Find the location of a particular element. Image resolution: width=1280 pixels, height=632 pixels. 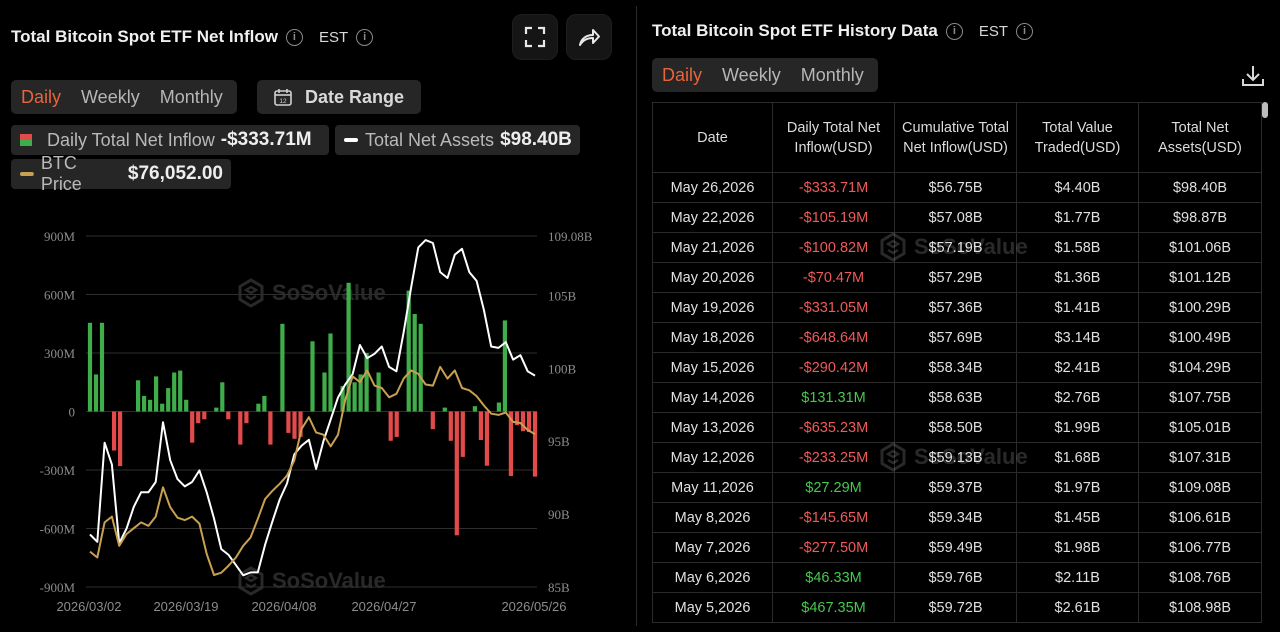

cell-net-assets: $108.98B is located at coordinates (1200, 607).